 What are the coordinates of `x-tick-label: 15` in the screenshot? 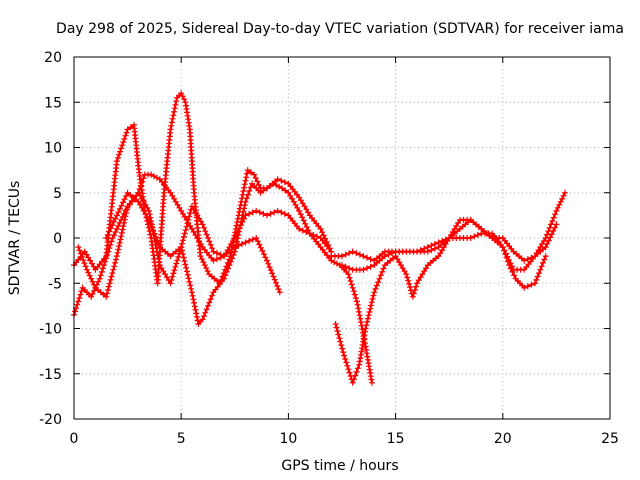 It's located at (396, 439).